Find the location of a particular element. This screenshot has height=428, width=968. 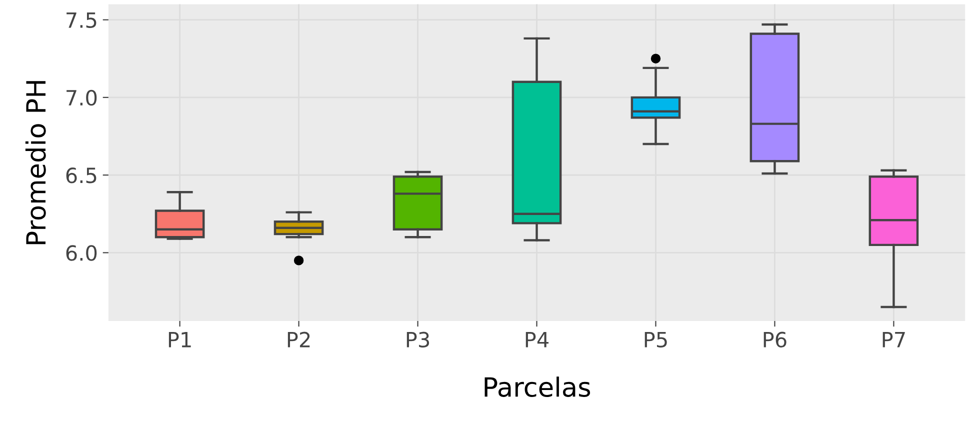

y-tick-label: 6.5 is located at coordinates (81, 176).